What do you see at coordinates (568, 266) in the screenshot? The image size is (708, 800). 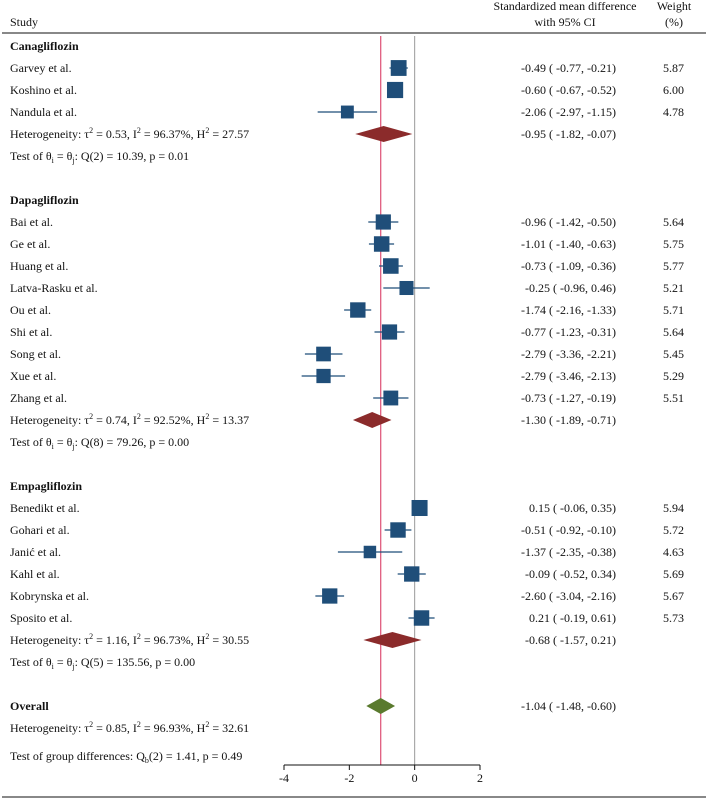 I see `ci-text: -0.73 ( -1.09, -0.36)` at bounding box center [568, 266].